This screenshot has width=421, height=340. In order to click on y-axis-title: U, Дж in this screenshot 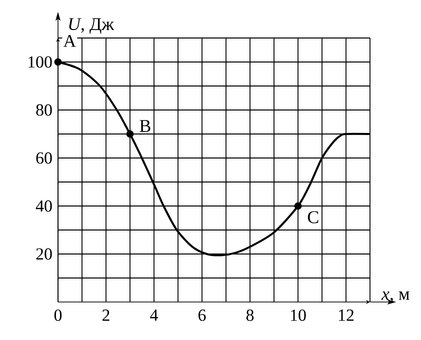, I will do `click(91, 26)`.